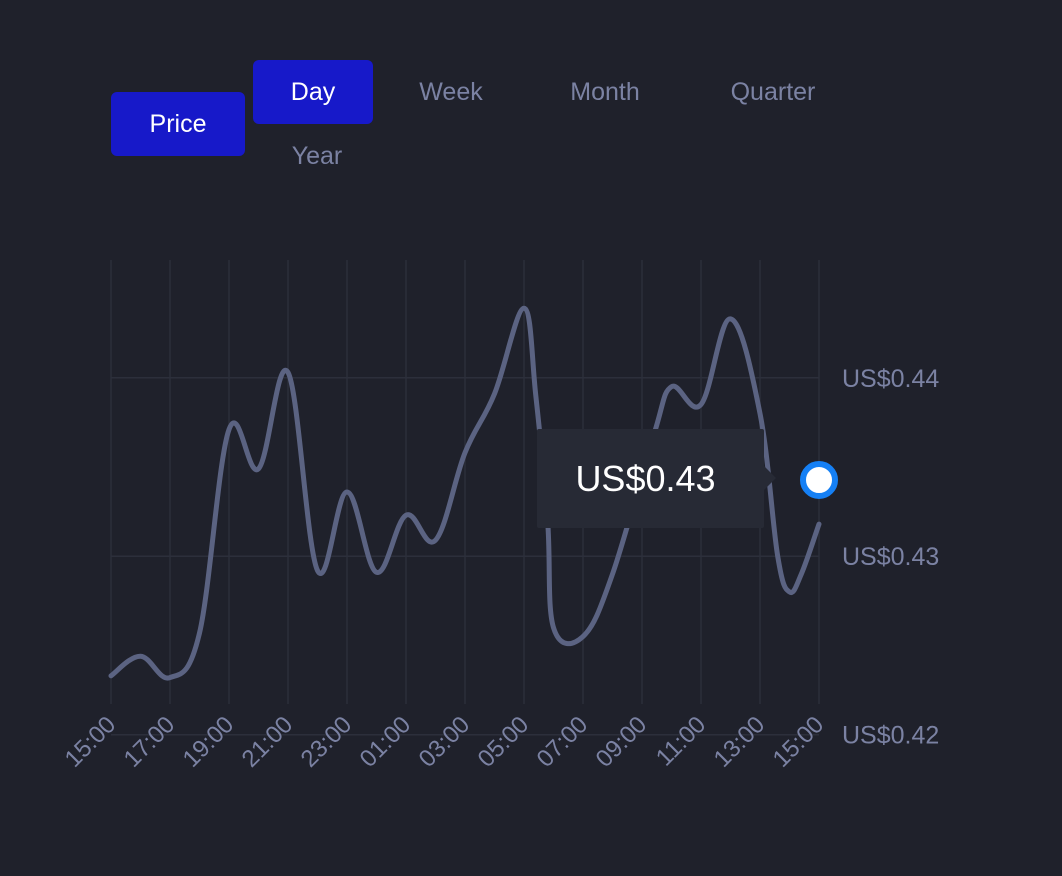  Describe the element at coordinates (451, 91) in the screenshot. I see `tab-week: Week` at that location.